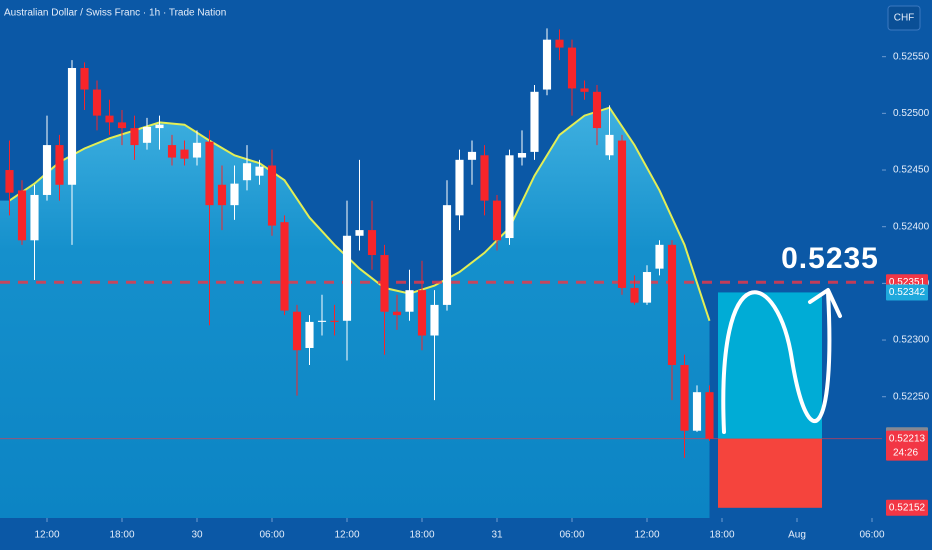 The height and width of the screenshot is (550, 932). Describe the element at coordinates (197, 535) in the screenshot. I see `x-tick-label: 30` at that location.